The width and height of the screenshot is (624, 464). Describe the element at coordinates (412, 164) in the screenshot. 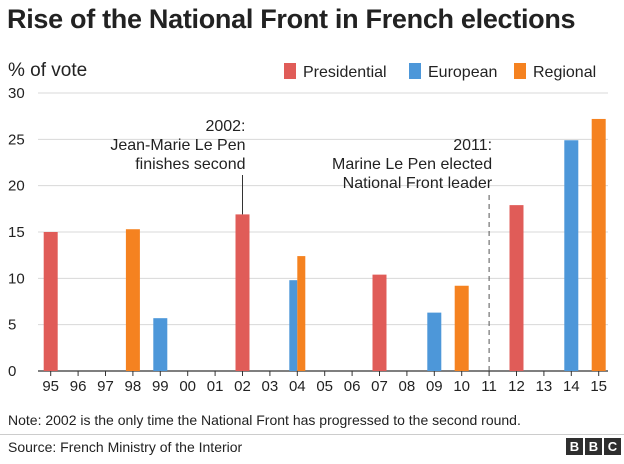

I see `annotation-text: Marine Le Pen elected` at that location.